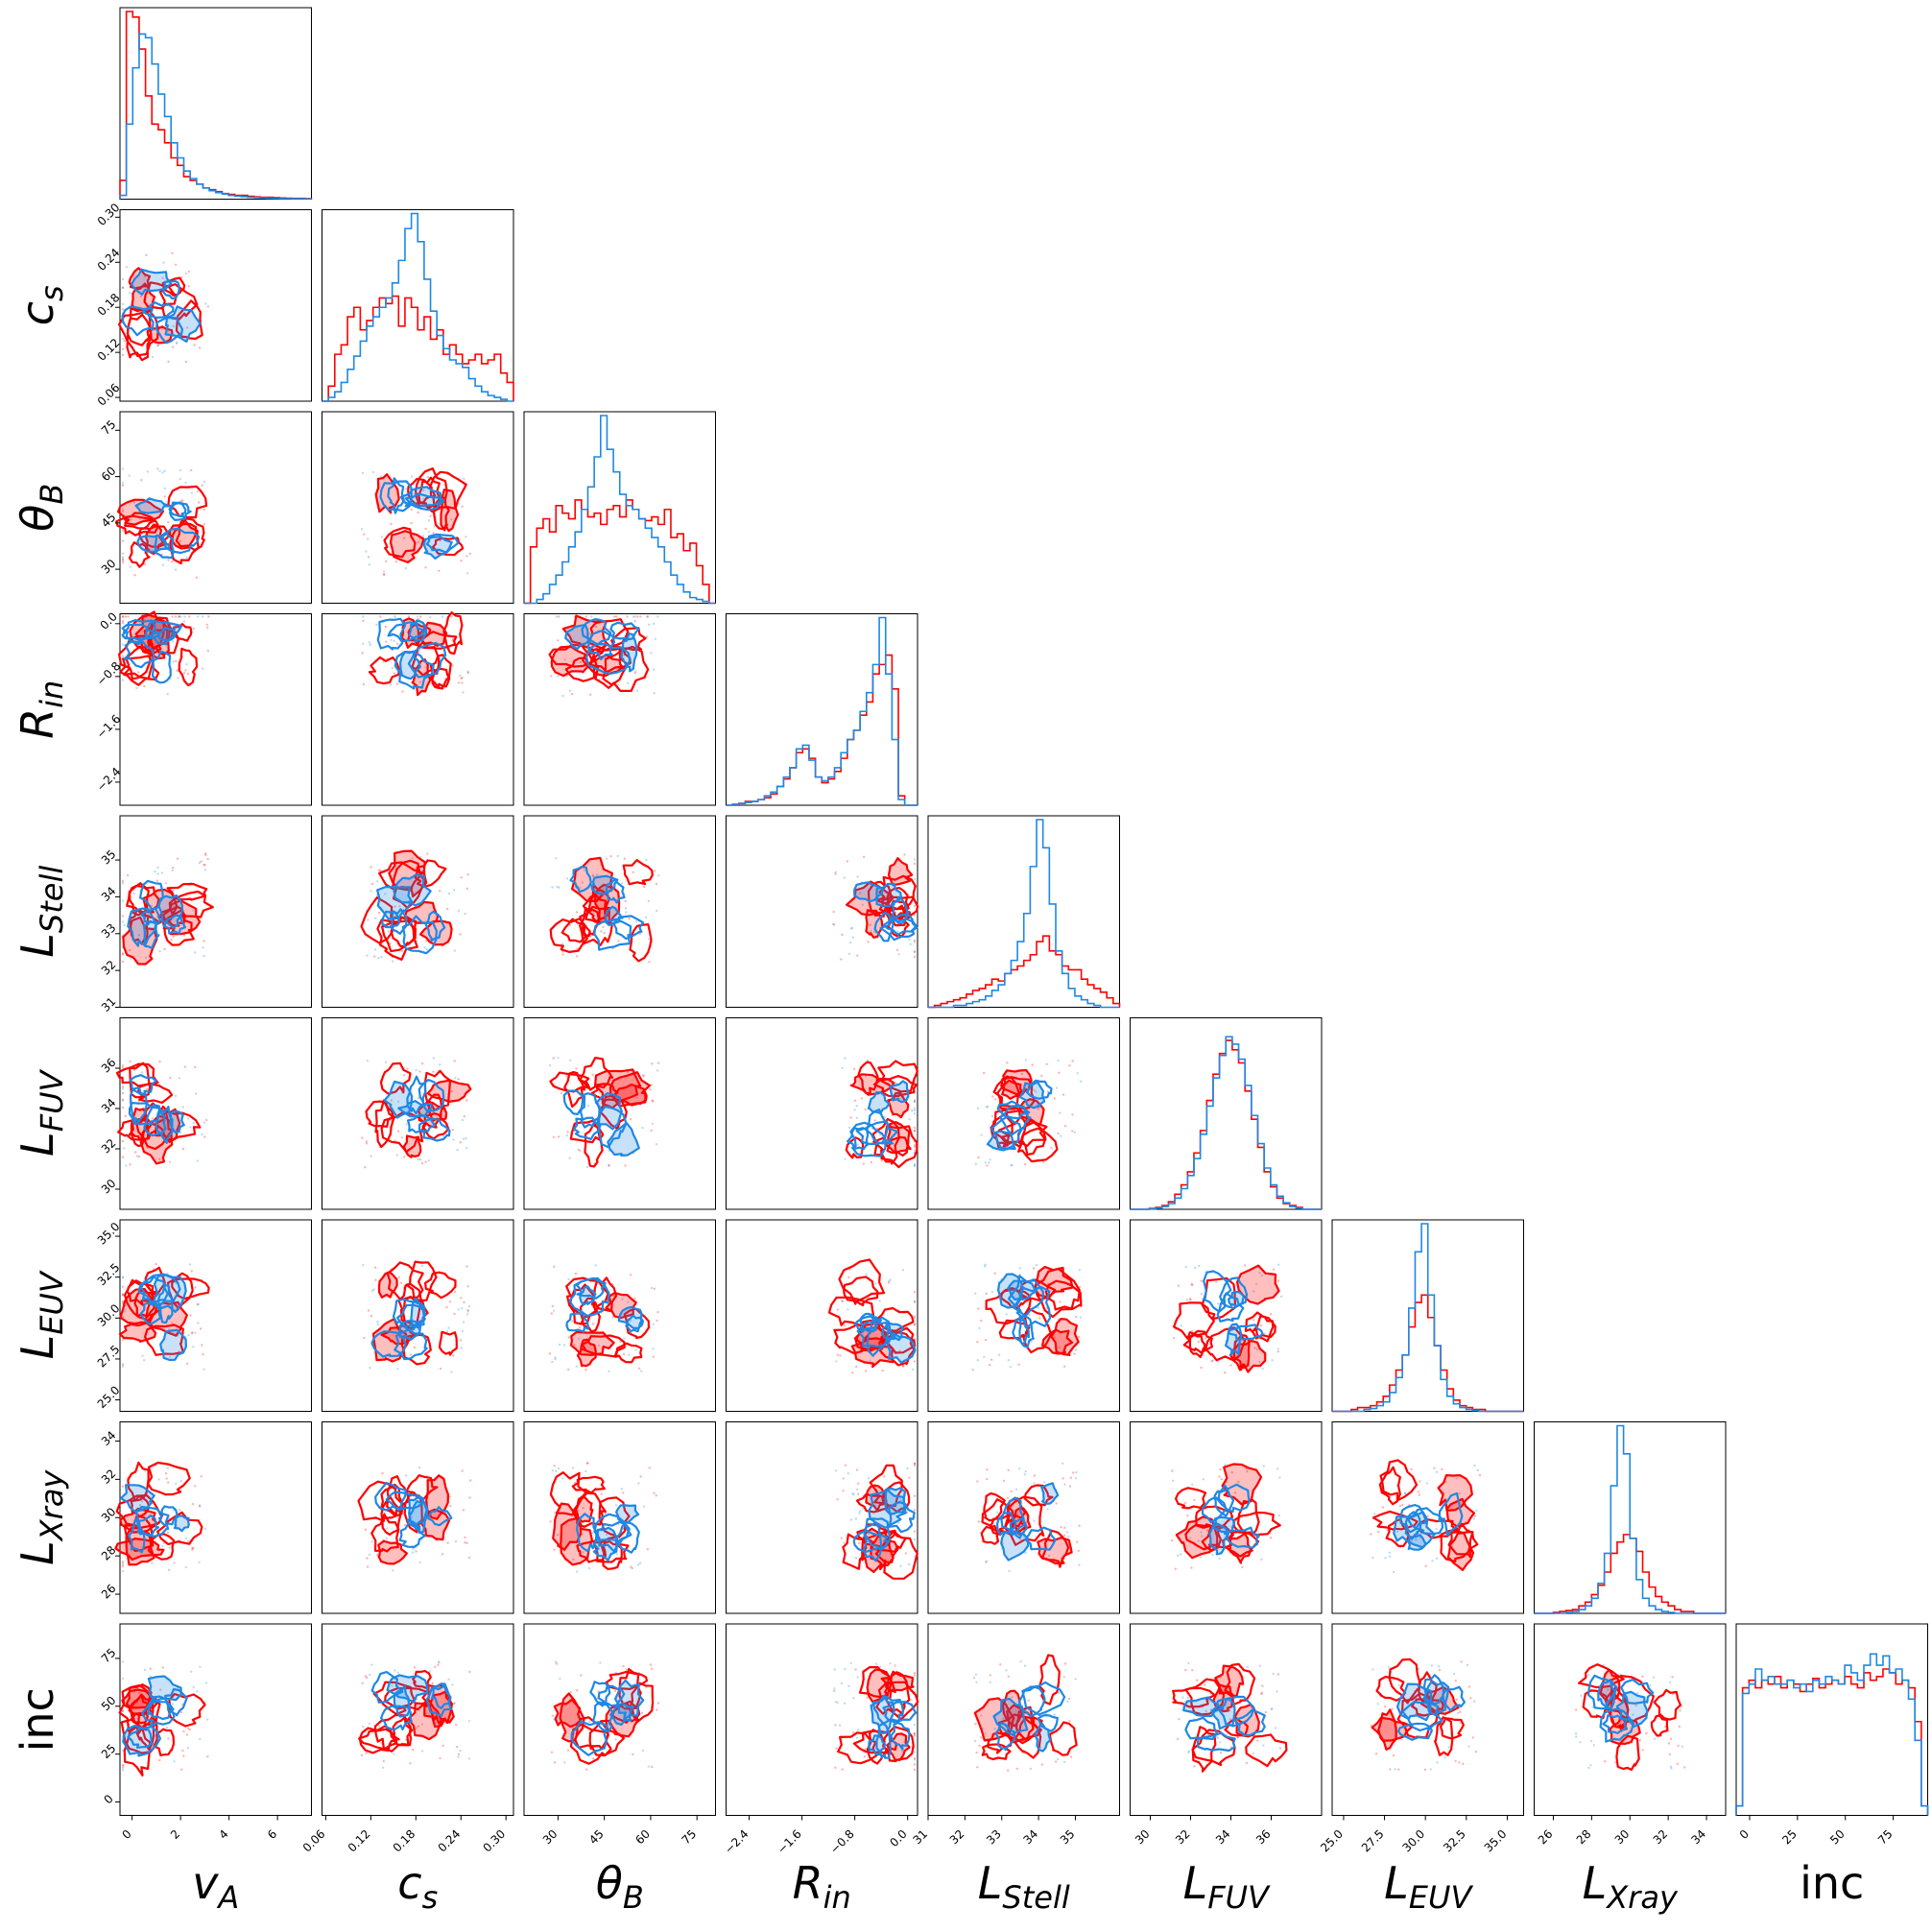  What do you see at coordinates (272, 1834) in the screenshot?
I see `x-tick-label: 6` at bounding box center [272, 1834].